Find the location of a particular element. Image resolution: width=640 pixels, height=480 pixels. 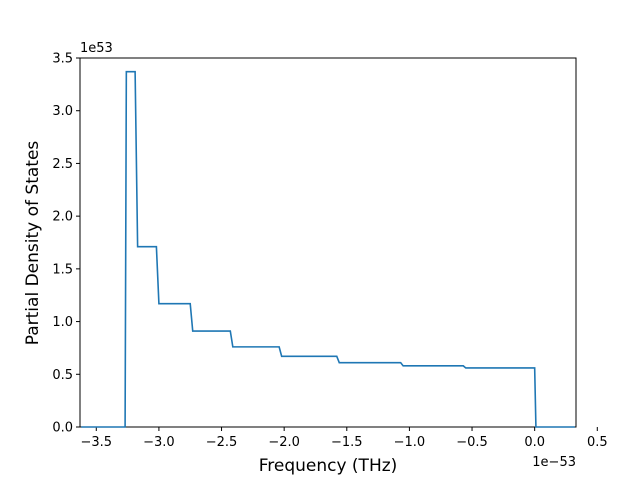

y-tick-label: 3.5 is located at coordinates (62, 59).